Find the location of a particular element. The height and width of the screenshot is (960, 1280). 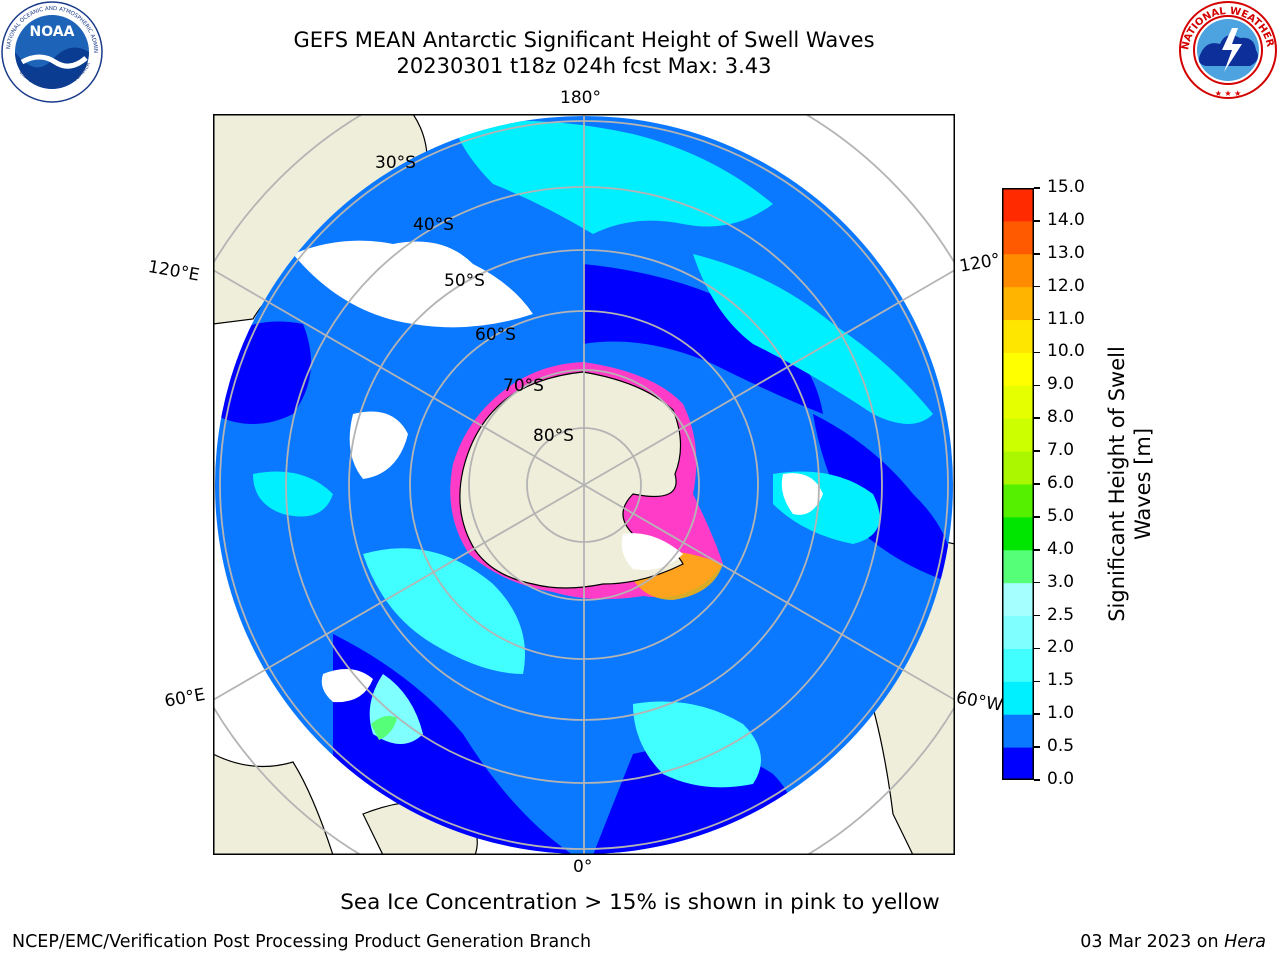

swell-zone-green is located at coordinates (384, 728).